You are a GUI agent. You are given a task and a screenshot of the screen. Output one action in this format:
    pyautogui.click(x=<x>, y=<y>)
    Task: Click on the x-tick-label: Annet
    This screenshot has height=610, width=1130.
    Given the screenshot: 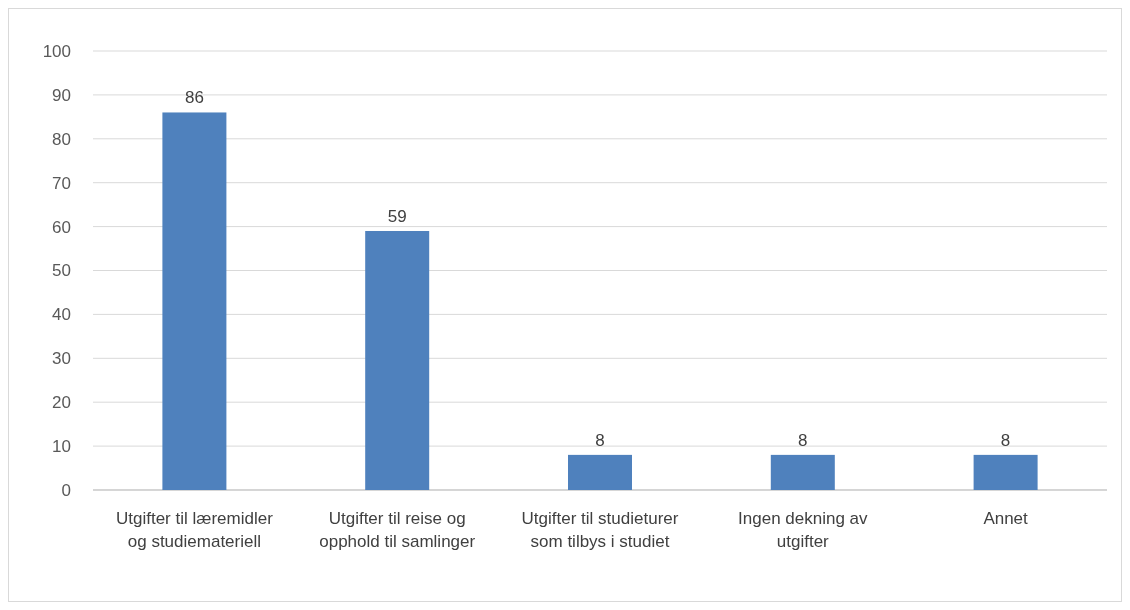 What is the action you would take?
    pyautogui.click(x=1006, y=518)
    